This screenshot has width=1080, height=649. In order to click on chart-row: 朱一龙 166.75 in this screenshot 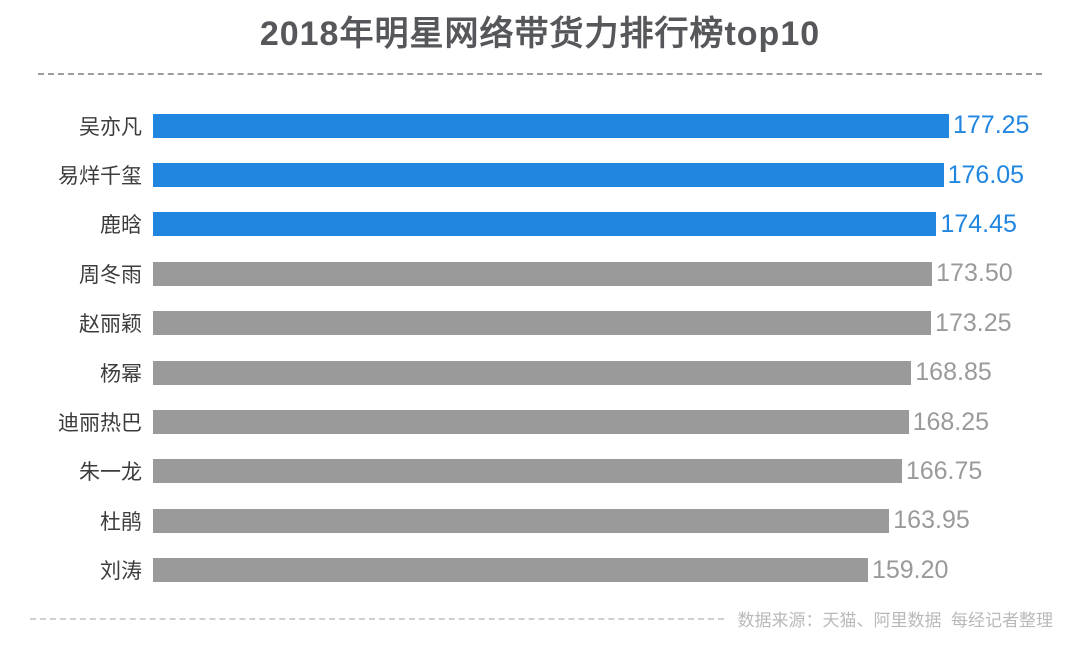, I will do `click(540, 471)`.